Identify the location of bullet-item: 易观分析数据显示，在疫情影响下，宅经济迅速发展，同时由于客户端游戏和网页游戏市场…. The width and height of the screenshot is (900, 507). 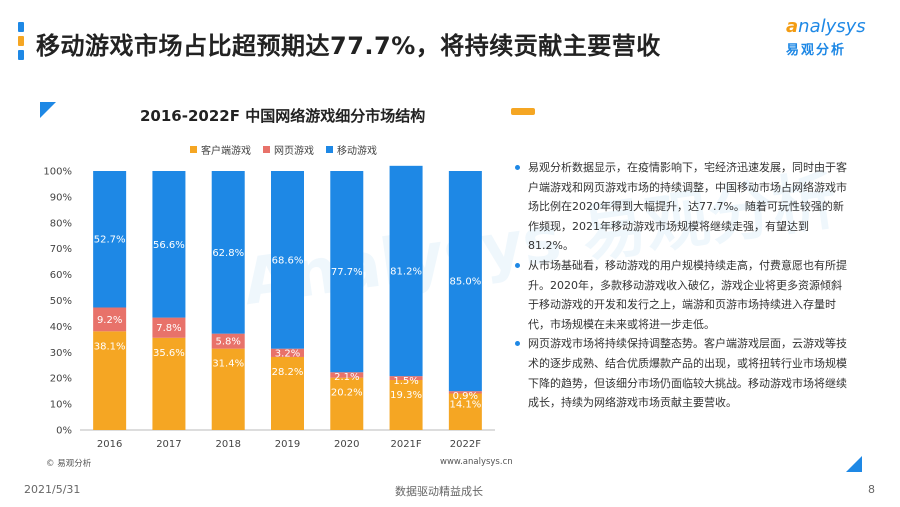
(682, 207).